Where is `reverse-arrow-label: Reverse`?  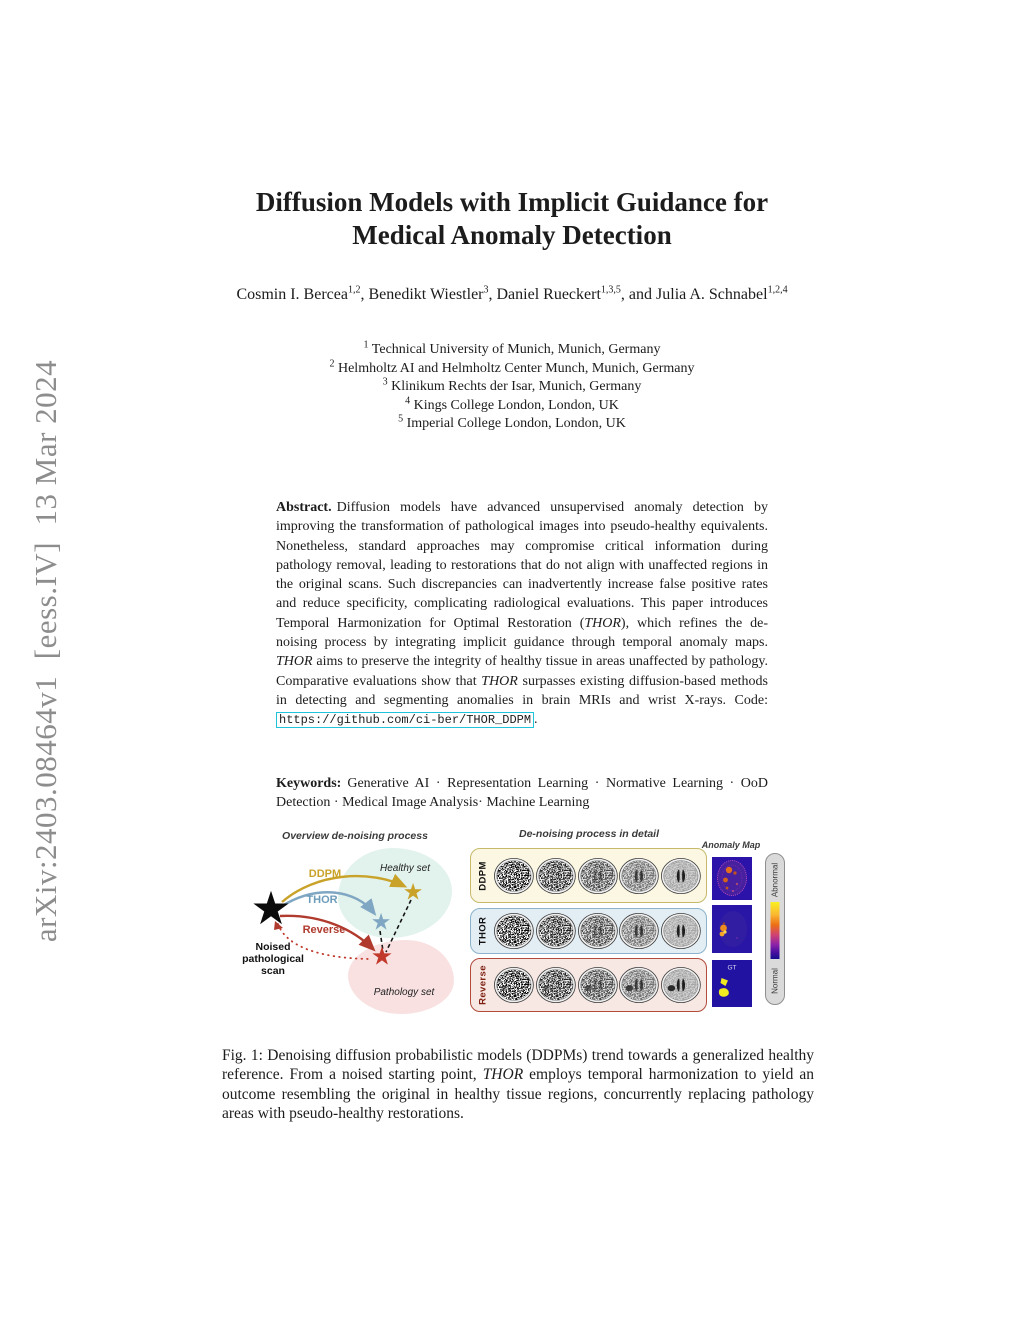
reverse-arrow-label: Reverse is located at coordinates (324, 930).